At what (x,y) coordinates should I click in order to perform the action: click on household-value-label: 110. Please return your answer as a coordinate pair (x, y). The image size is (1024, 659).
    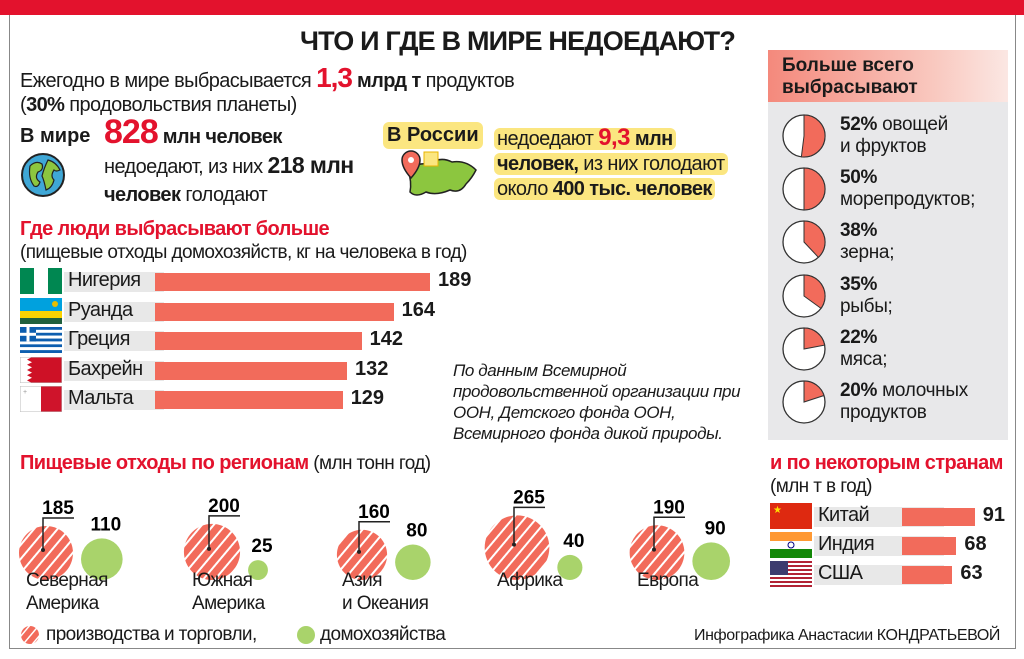
    Looking at the image, I should click on (105, 524).